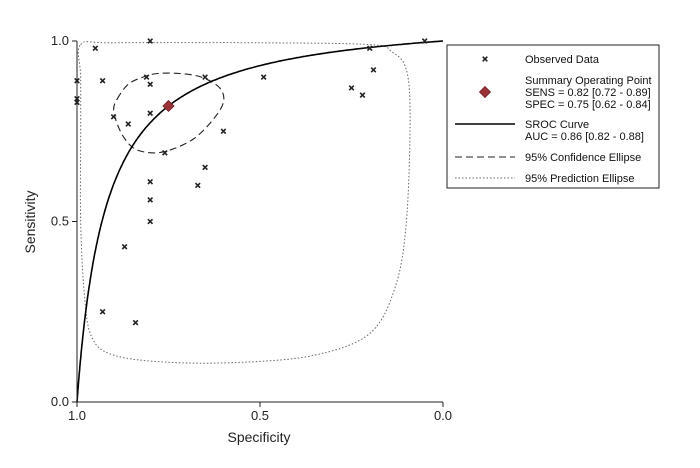  What do you see at coordinates (579, 179) in the screenshot?
I see `legend-label: 95% Prediction Ellipse` at bounding box center [579, 179].